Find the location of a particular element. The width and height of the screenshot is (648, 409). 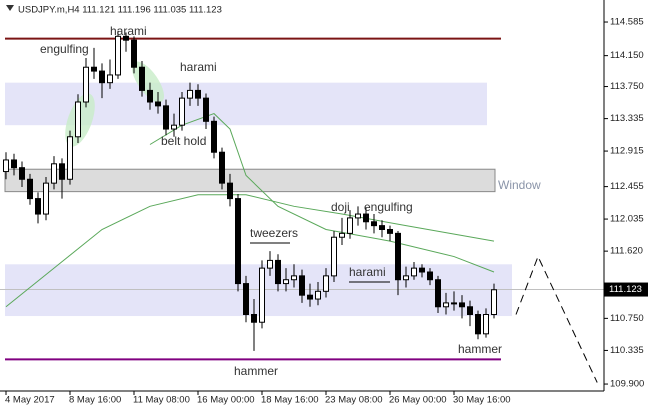

x-tick-label: 16 May 00:00 is located at coordinates (226, 400).